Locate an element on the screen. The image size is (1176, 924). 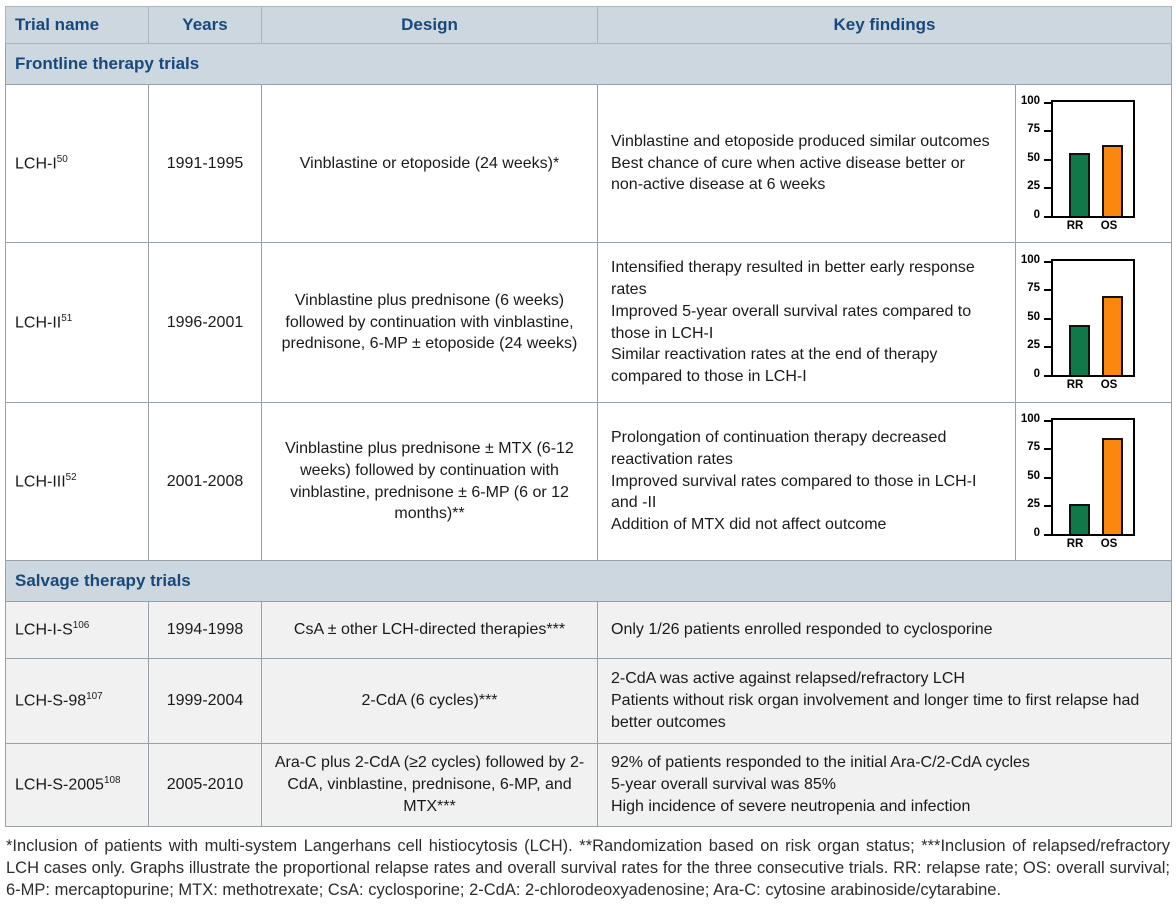
trial-name-cell: LCH-III52 is located at coordinates (77, 481).